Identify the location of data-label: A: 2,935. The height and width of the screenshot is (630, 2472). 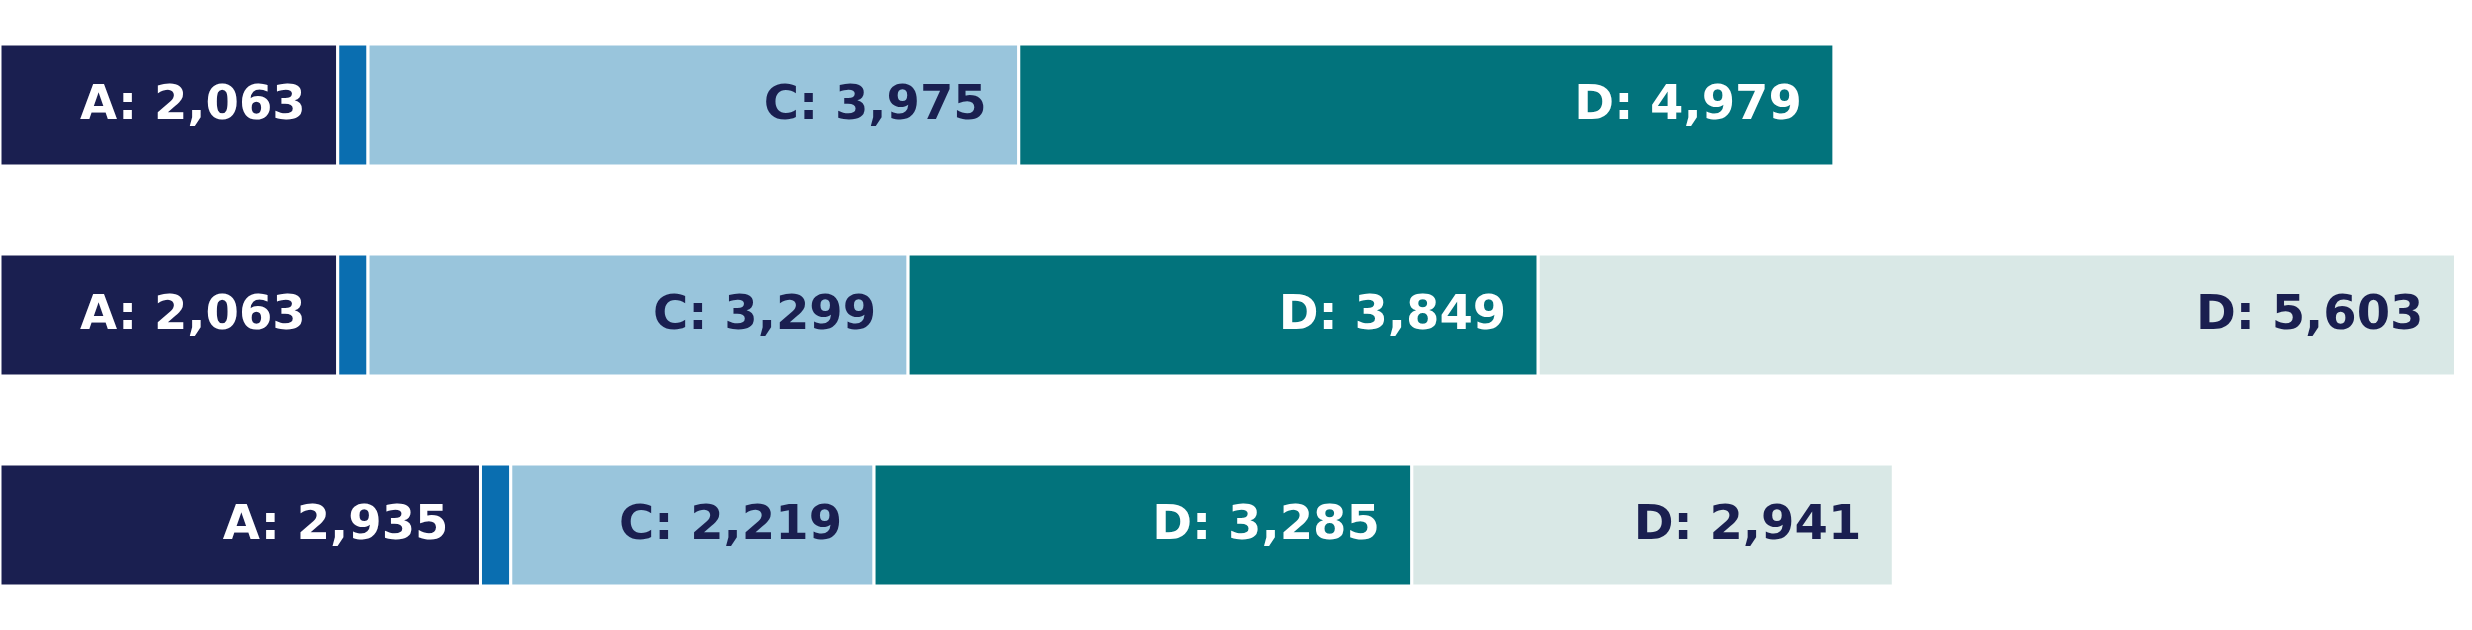
(335, 522).